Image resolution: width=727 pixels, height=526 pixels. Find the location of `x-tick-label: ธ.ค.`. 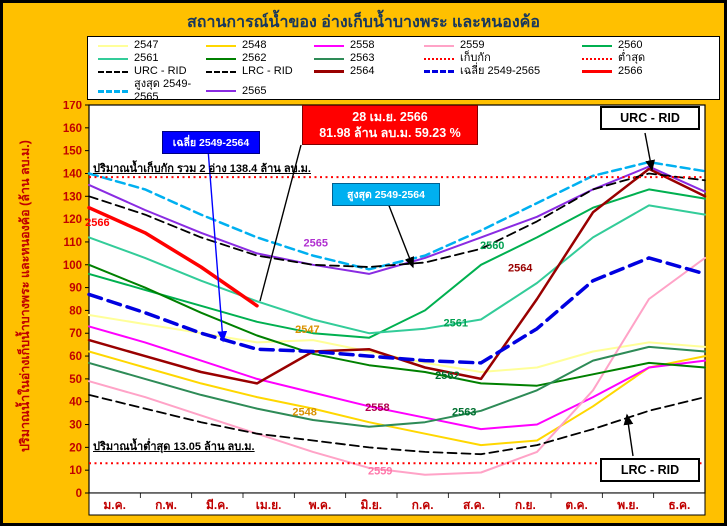

x-tick-label: ธ.ค. is located at coordinates (679, 505).